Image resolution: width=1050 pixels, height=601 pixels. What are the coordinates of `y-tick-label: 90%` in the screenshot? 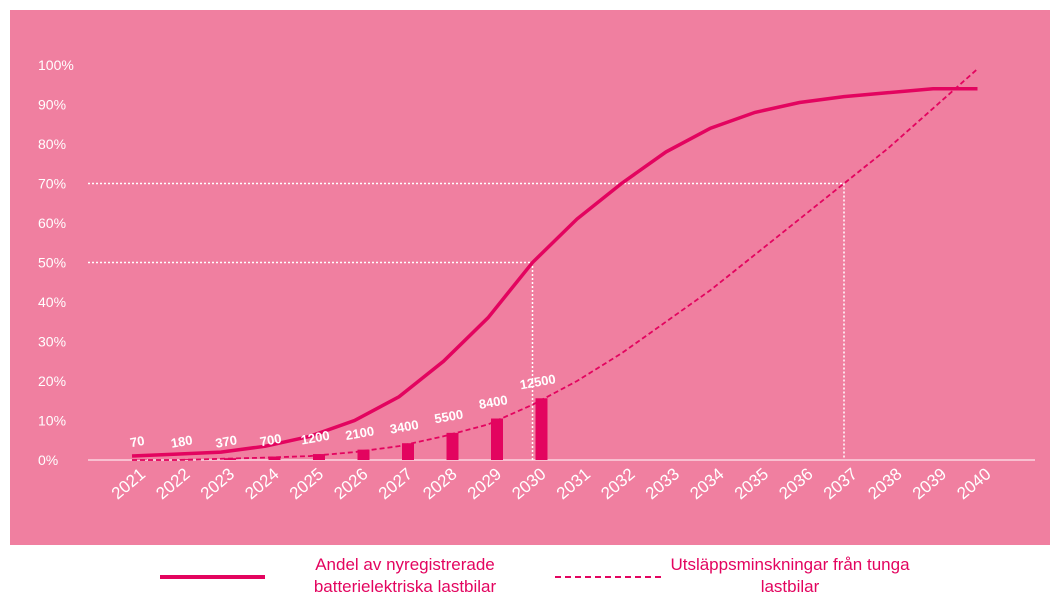 It's located at (52, 105).